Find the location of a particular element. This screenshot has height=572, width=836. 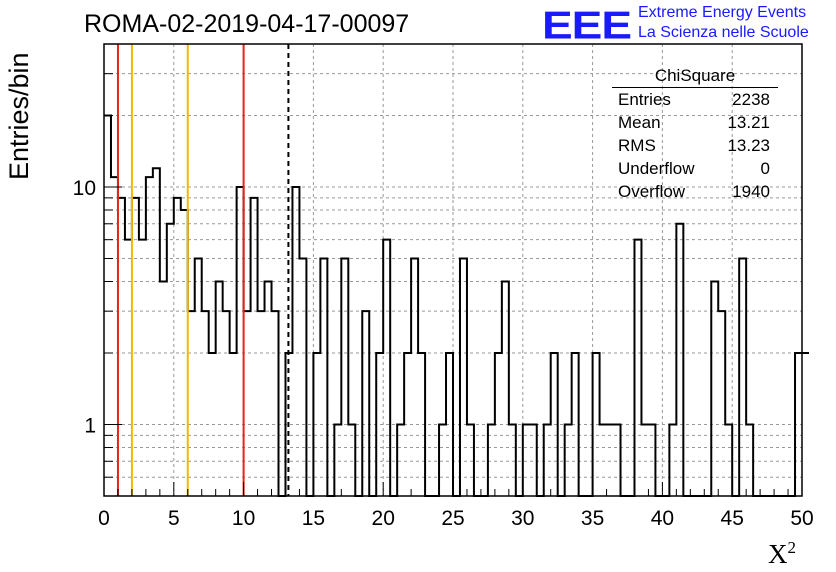

stats-label: Mean is located at coordinates (639, 122).